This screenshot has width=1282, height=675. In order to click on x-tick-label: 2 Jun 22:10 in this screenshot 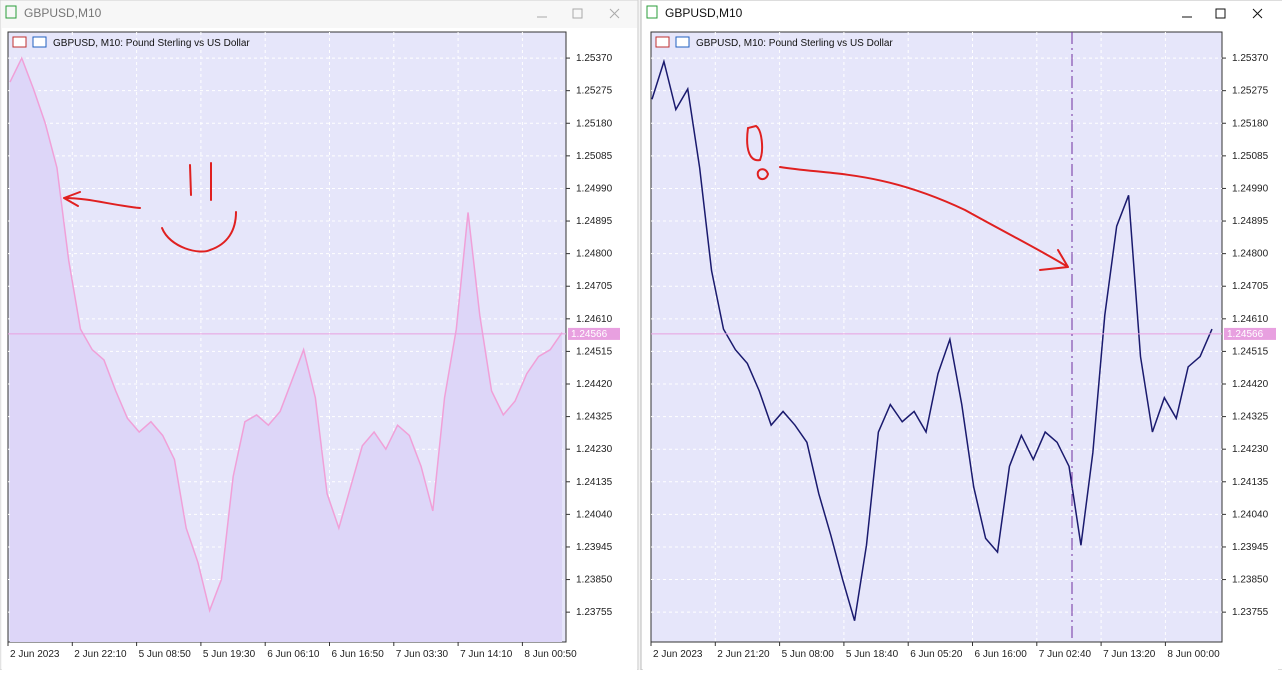, I will do `click(100, 654)`.